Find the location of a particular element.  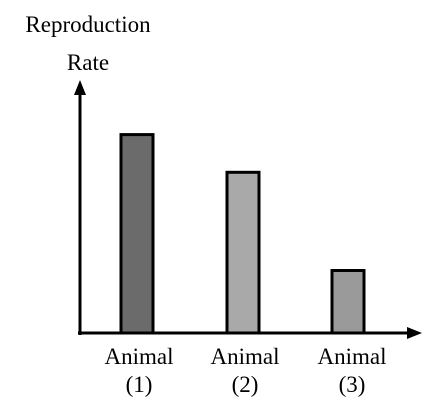

x-tick-label: Animal (3) is located at coordinates (352, 370).